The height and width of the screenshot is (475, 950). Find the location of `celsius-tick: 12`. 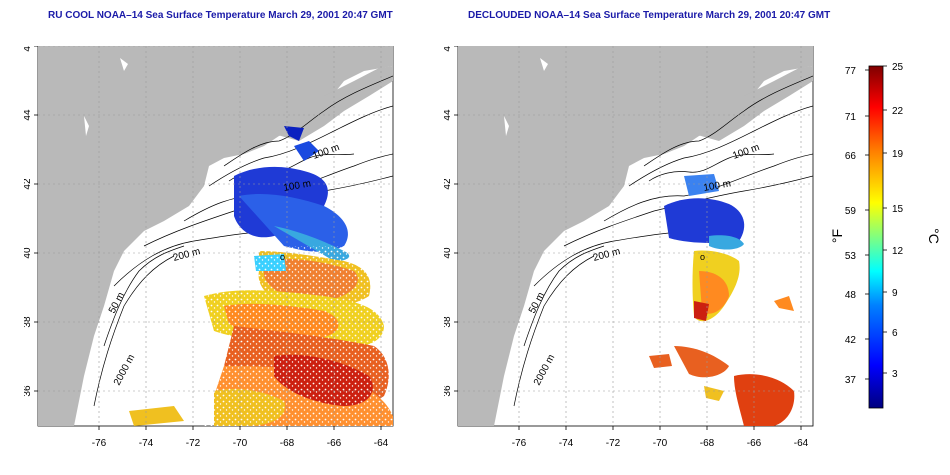

celsius-tick: 12 is located at coordinates (898, 251).